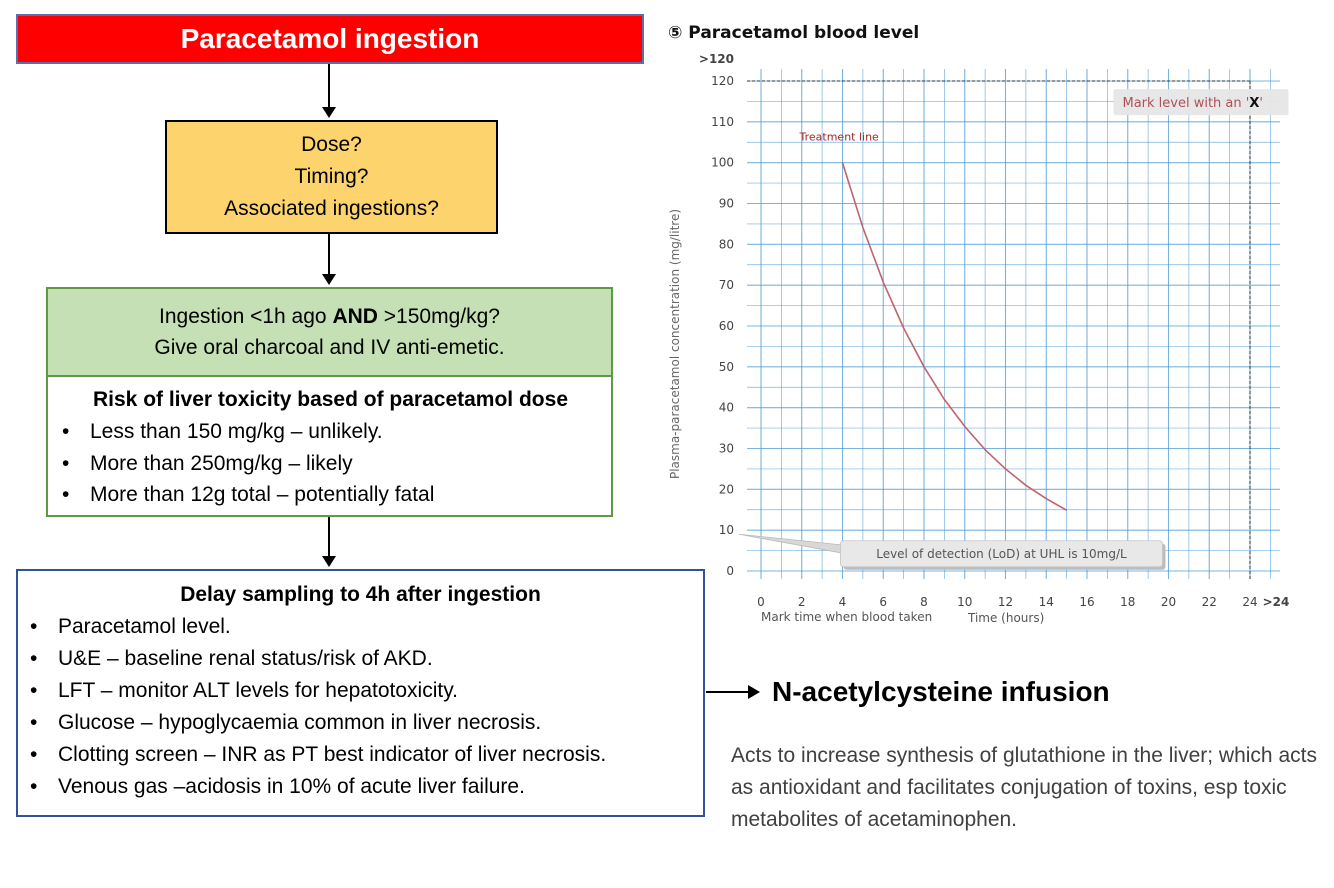 This screenshot has height=888, width=1334. I want to click on x-tick-label-max: >24, so click(1276, 602).